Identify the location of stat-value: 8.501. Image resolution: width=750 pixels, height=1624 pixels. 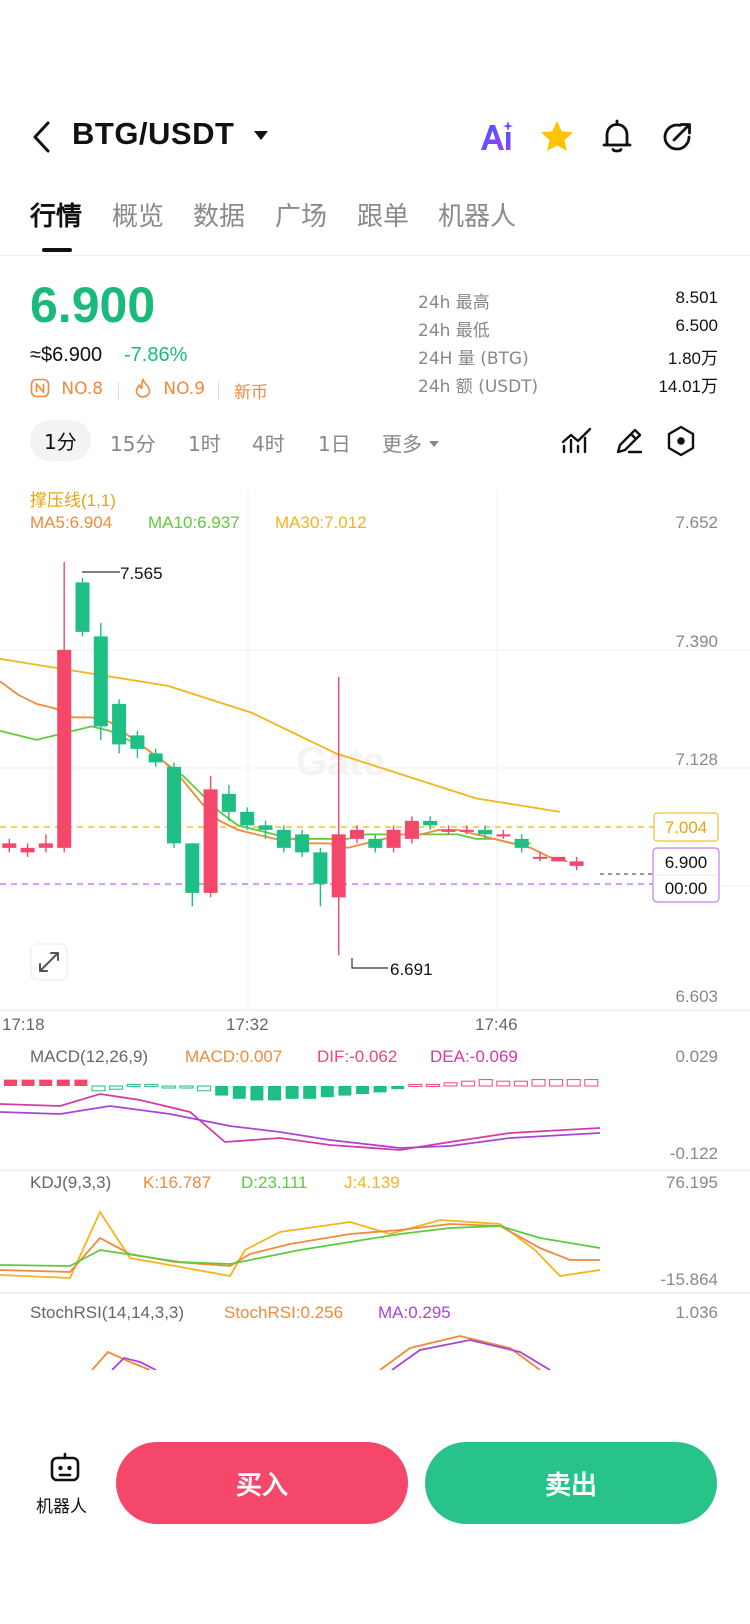
(696, 297).